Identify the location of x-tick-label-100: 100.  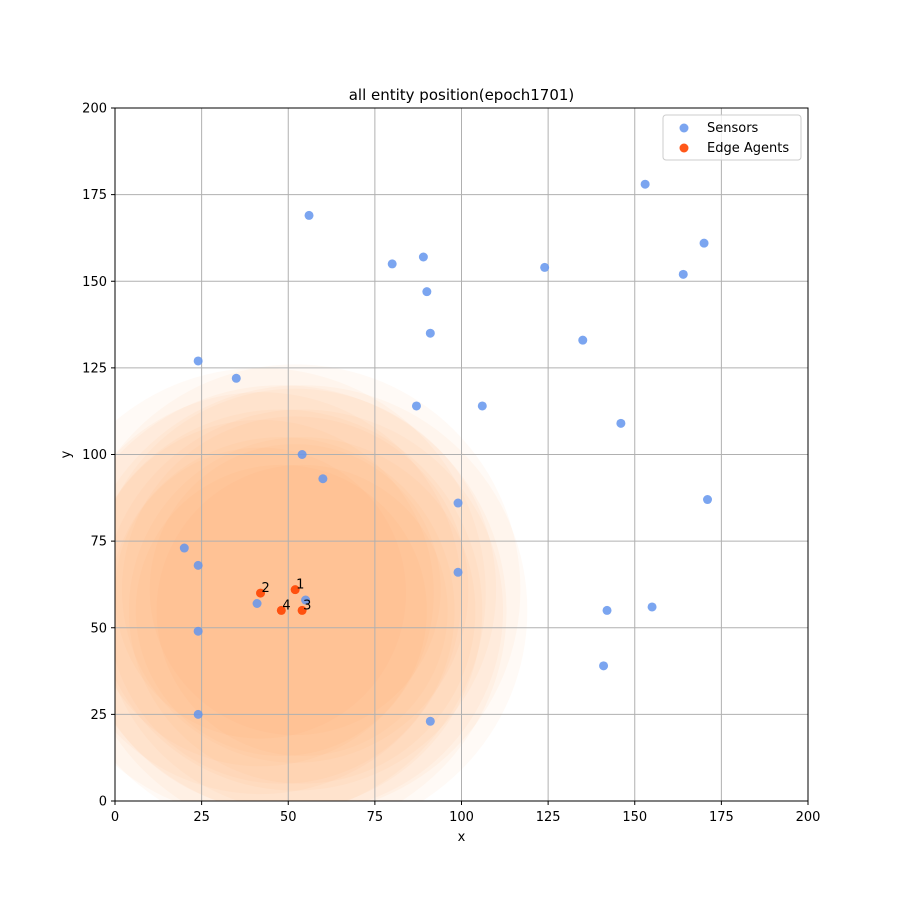
(461, 817).